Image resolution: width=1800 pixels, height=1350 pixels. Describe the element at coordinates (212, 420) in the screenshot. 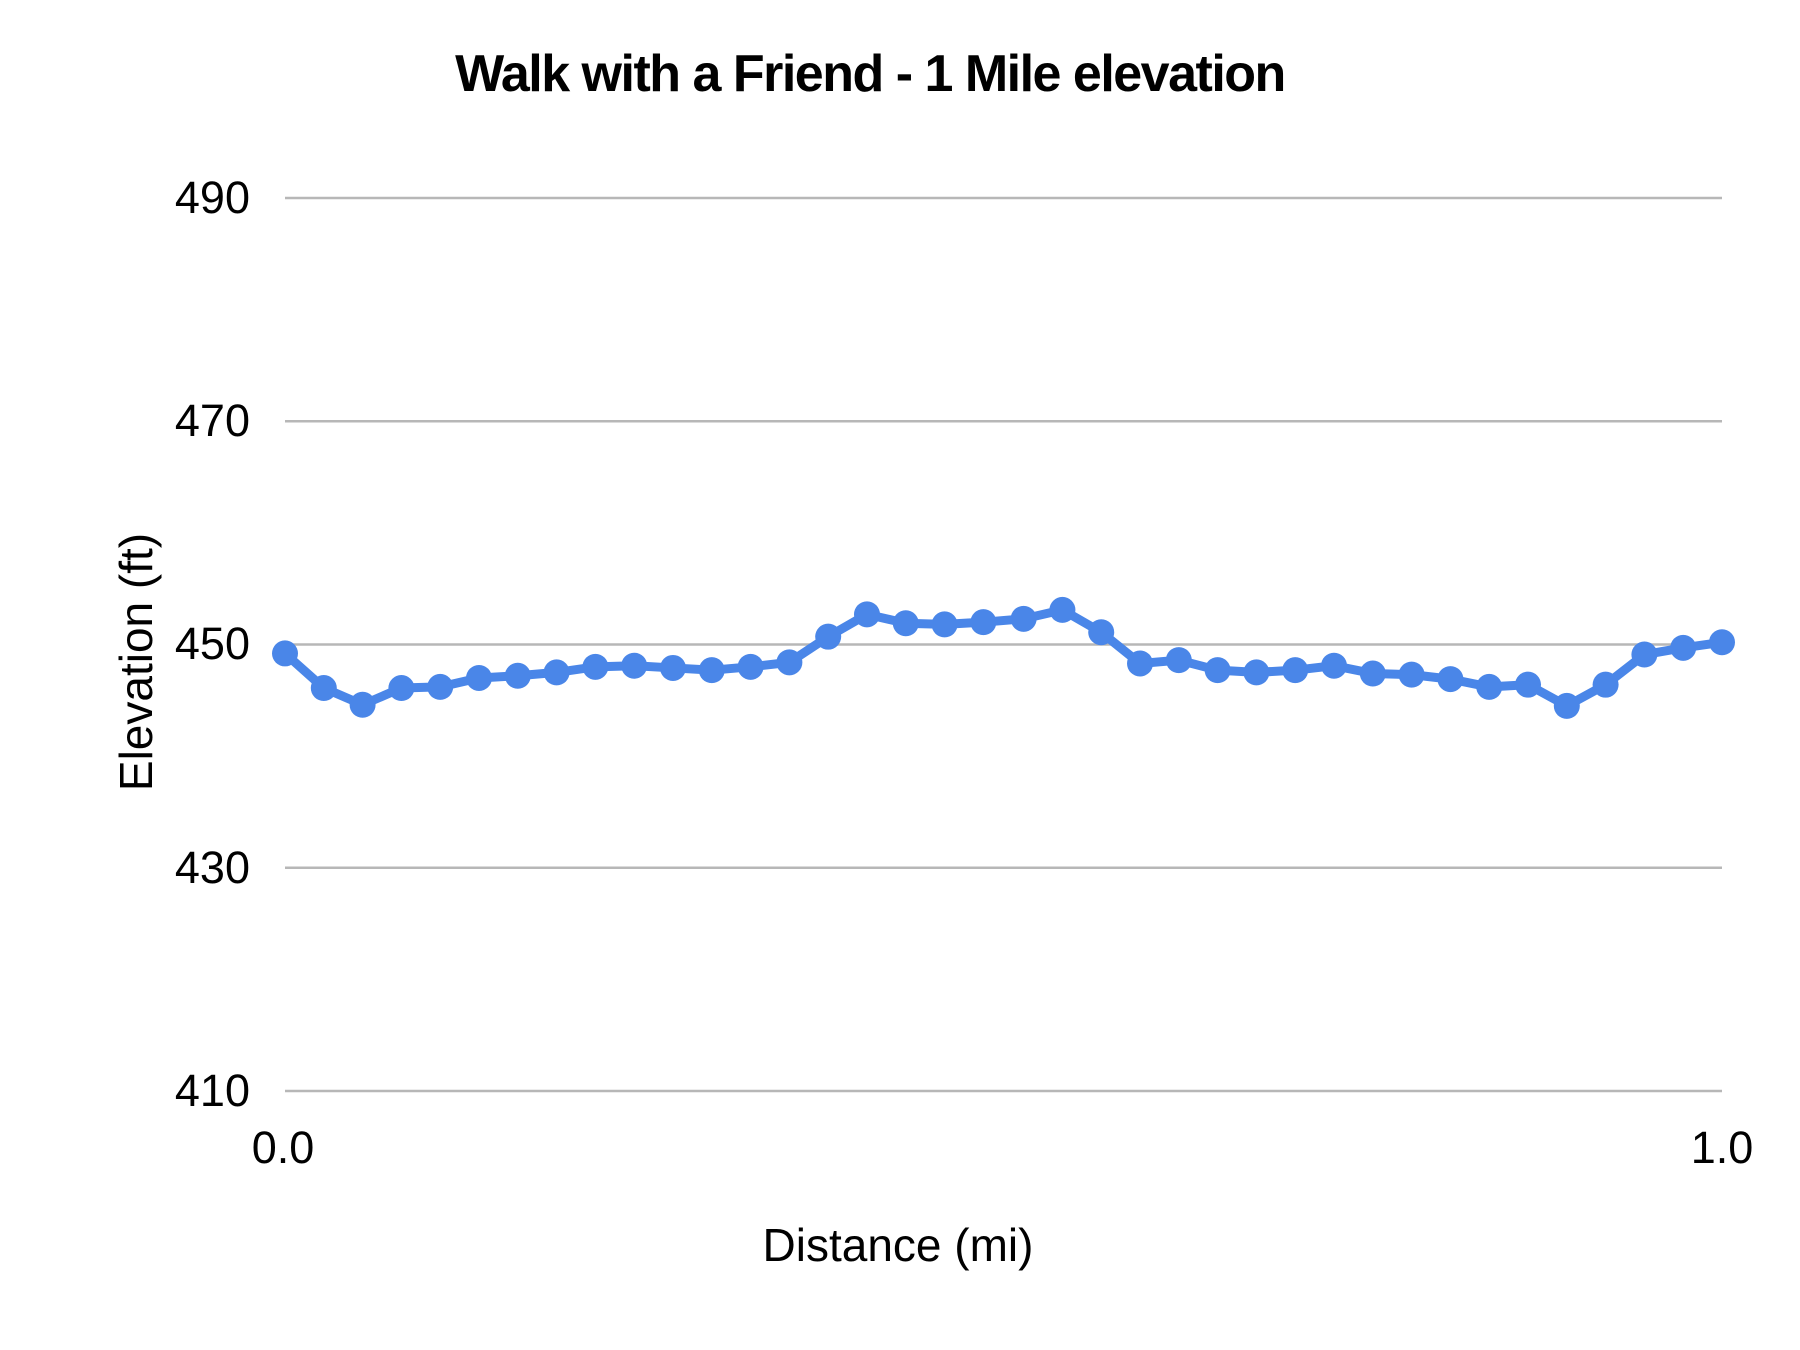

I see `y-tick-label: 470` at that location.